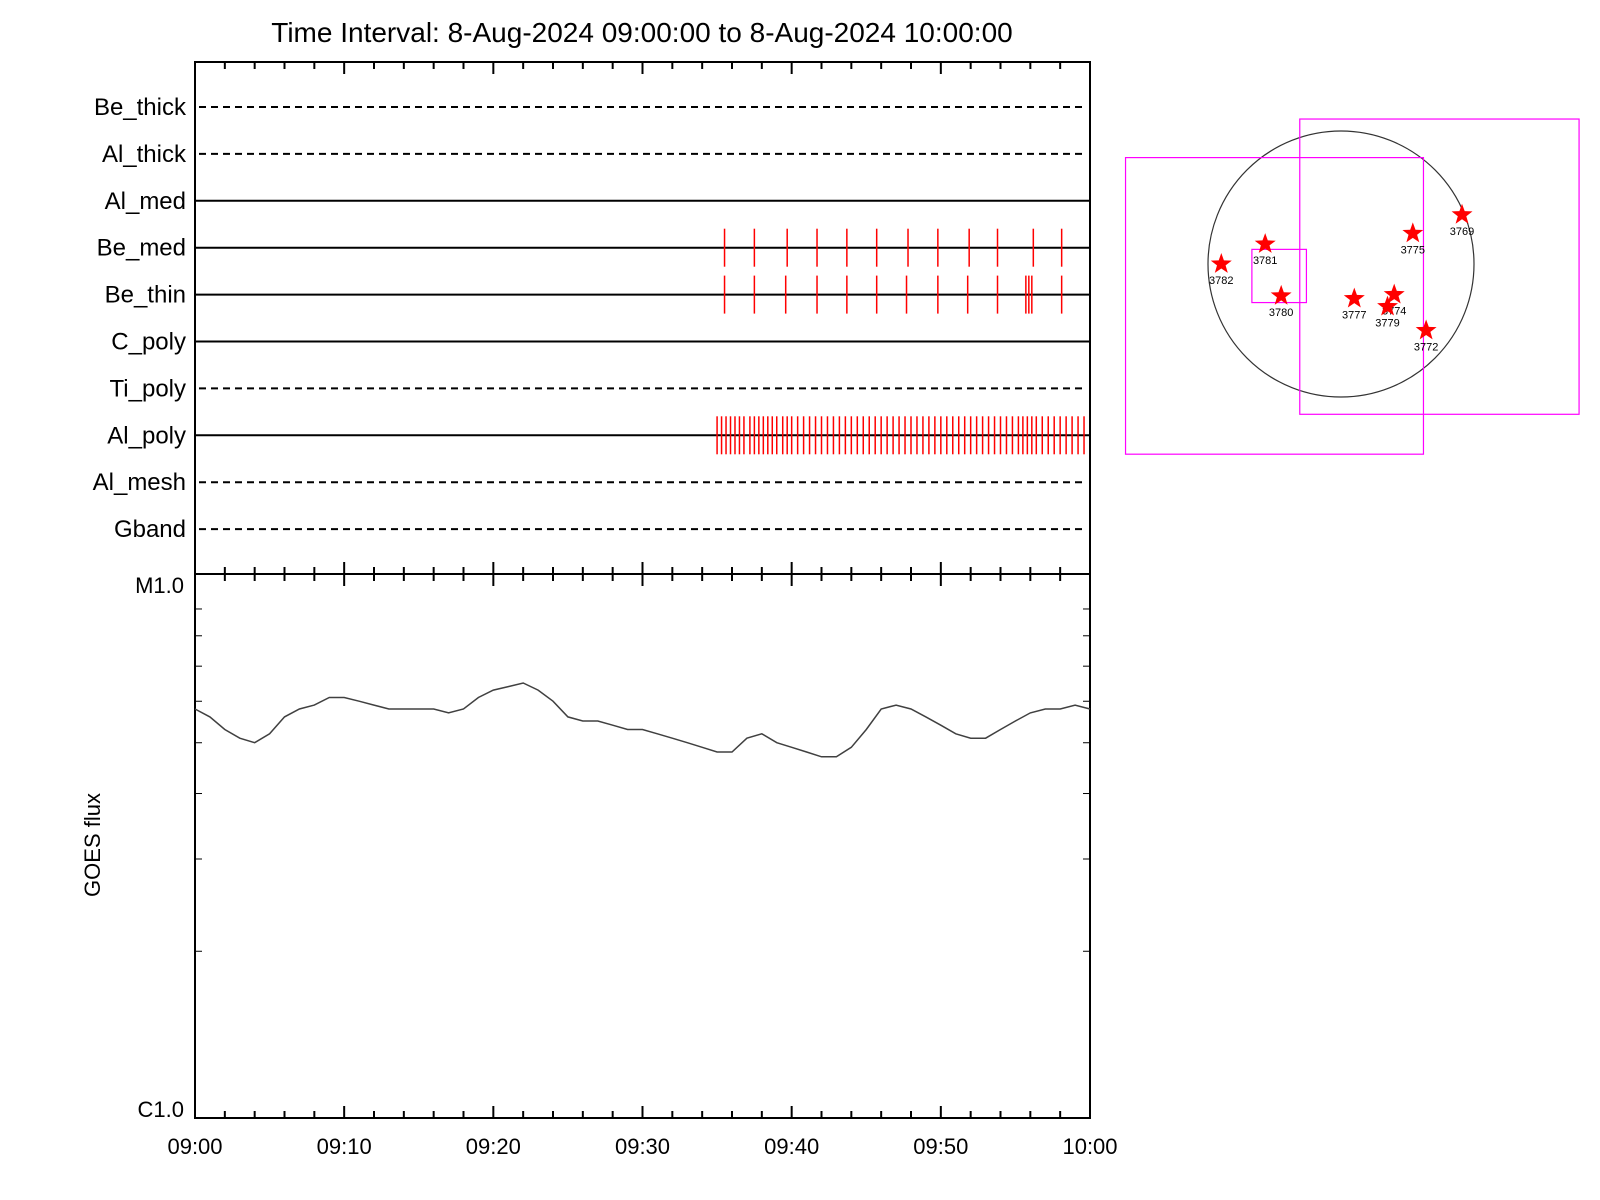  Describe the element at coordinates (145, 201) in the screenshot. I see `row-label-Al_med: Al_med` at that location.